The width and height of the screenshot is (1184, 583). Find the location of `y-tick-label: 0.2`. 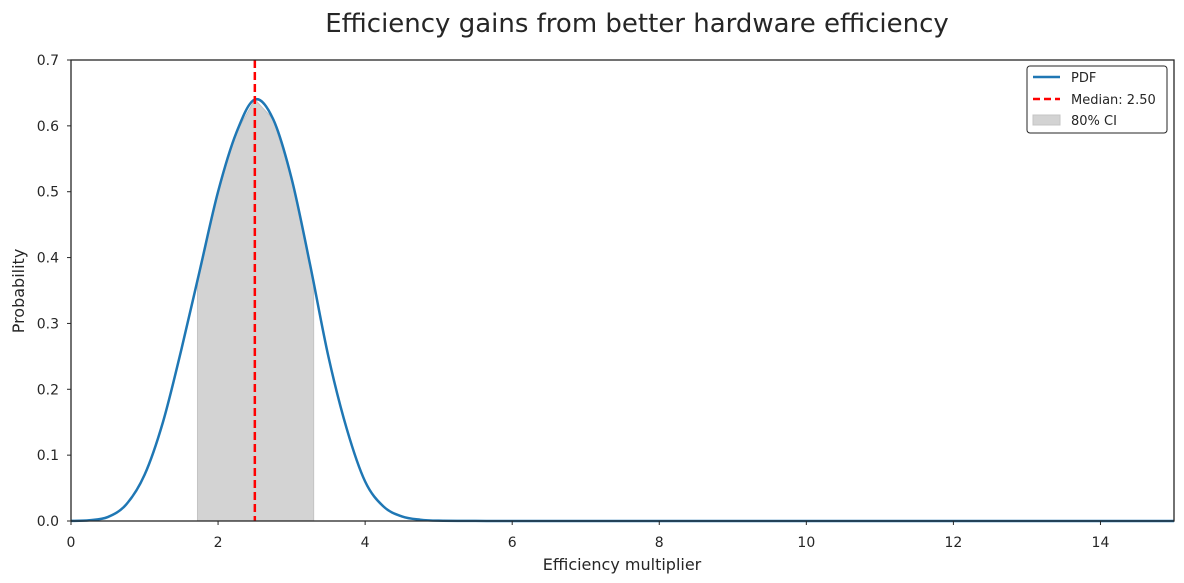

y-tick-label: 0.2 is located at coordinates (48, 390).